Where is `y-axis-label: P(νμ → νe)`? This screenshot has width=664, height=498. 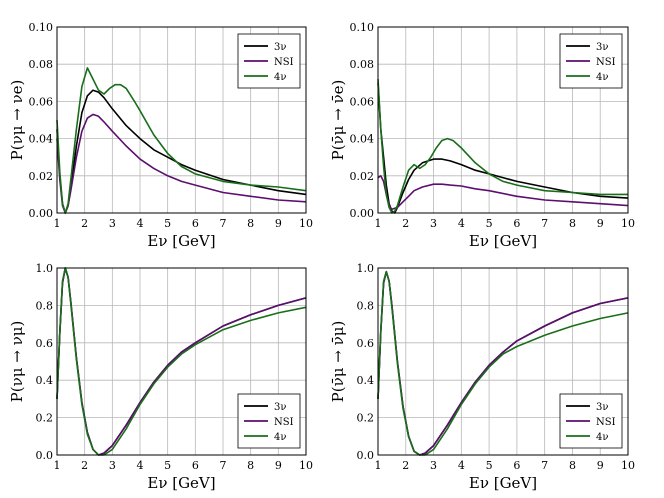 y-axis-label: P(νμ → νe) is located at coordinates (17, 120).